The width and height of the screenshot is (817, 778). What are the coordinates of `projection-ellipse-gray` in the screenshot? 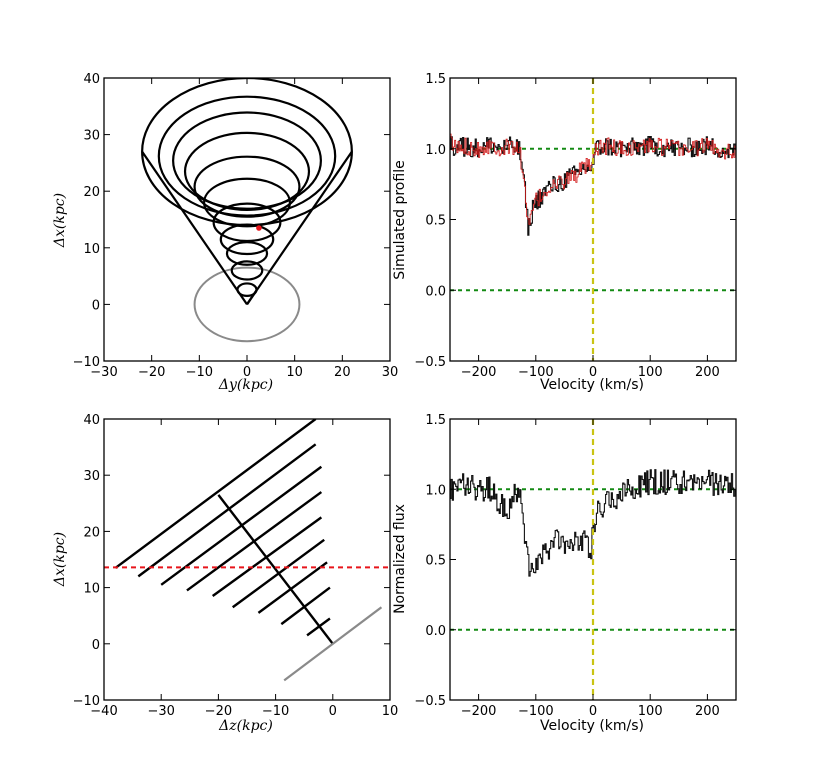 It's located at (247, 304).